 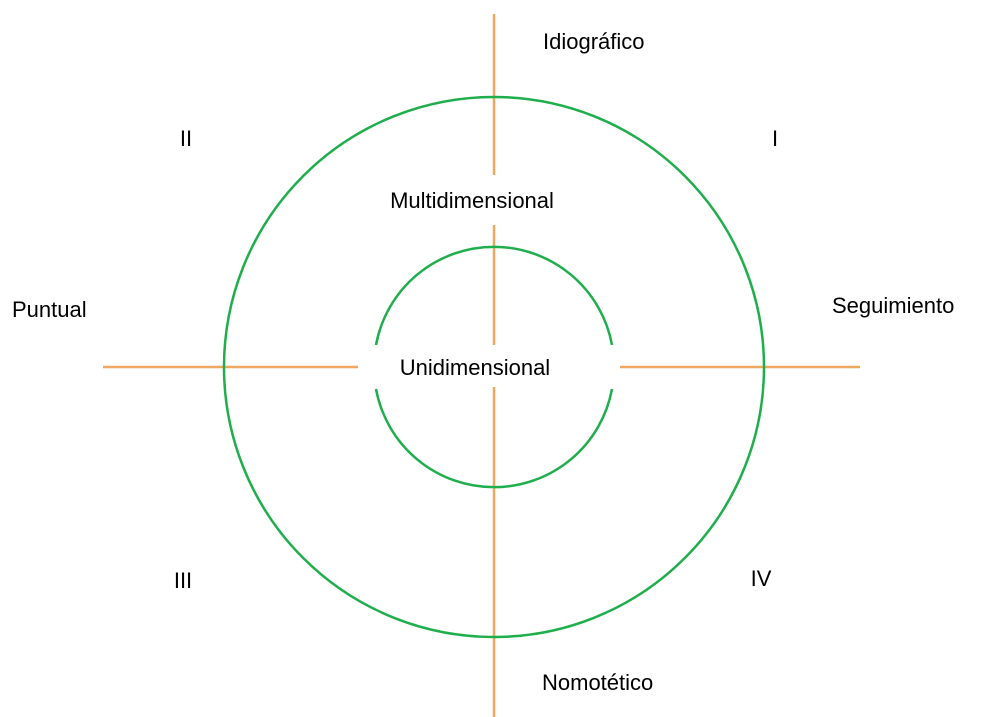 I want to click on ring-label: Multidimensional, so click(x=472, y=200).